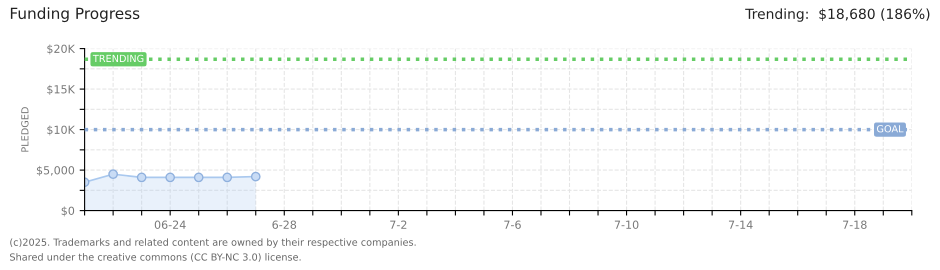  Describe the element at coordinates (213, 243) in the screenshot. I see `text: (c)2025. Trademarks and related content are owned by their respective companies.` at that location.